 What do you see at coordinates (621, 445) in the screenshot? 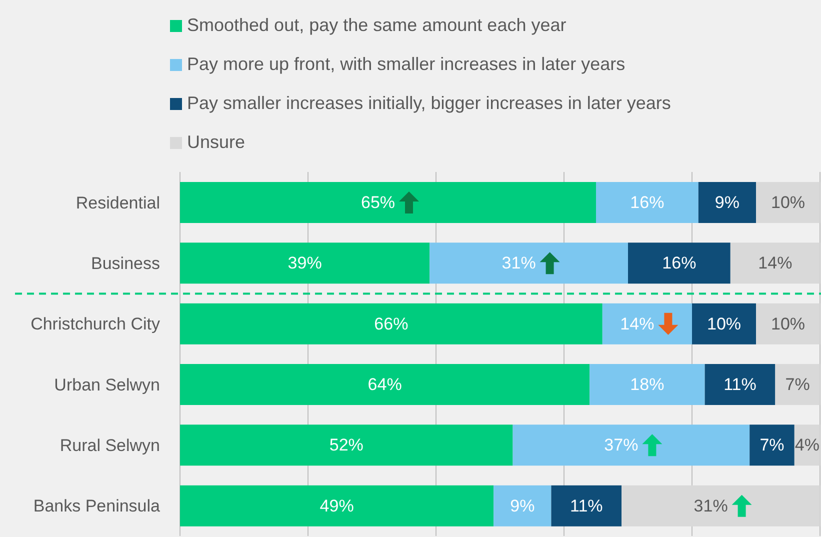
I see `data-label: 37%` at bounding box center [621, 445].